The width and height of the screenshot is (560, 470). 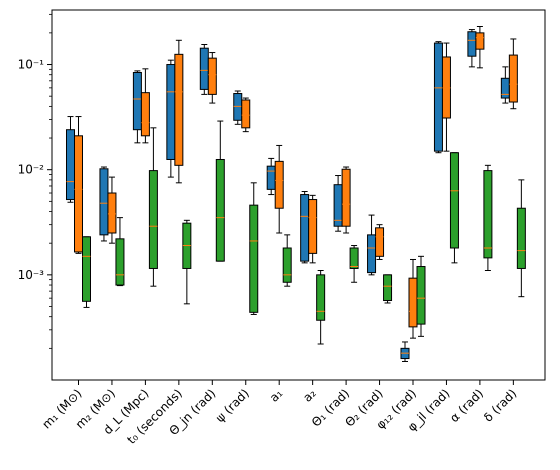 I want to click on y-axis: 10⁻³ 10⁻² 10⁻¹, so click(x=35, y=181).